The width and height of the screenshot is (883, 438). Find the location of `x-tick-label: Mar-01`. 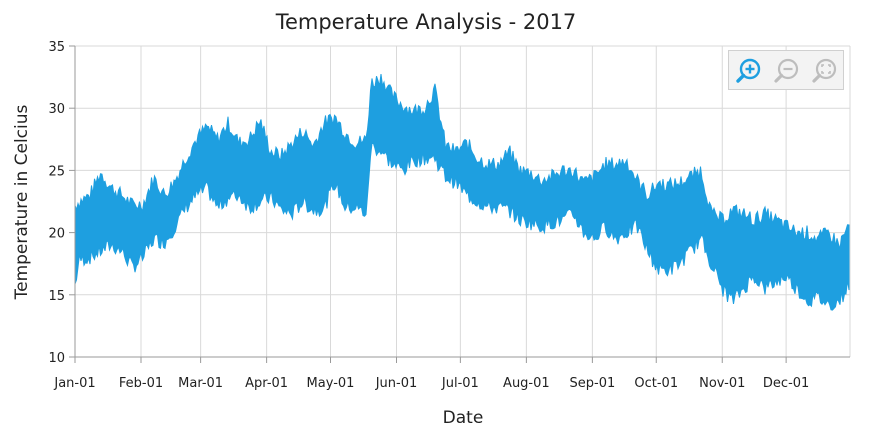

x-tick-label: Mar-01 is located at coordinates (200, 383).